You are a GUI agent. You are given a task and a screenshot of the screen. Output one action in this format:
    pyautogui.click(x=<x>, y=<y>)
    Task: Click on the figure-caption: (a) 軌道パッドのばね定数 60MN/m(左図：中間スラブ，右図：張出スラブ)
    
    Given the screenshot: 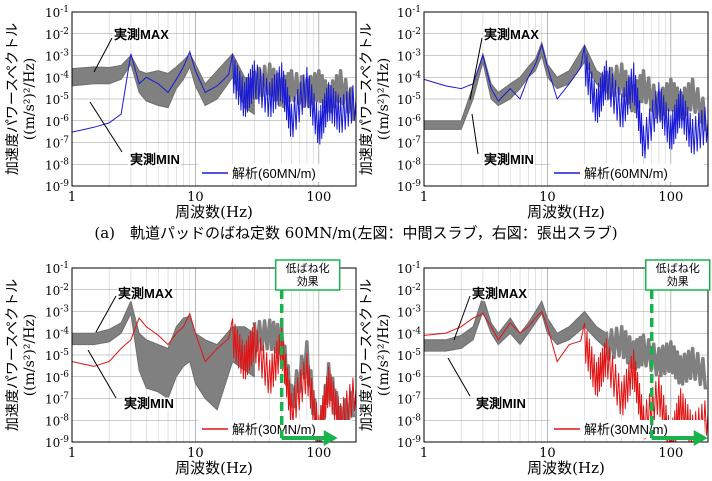 What is the action you would take?
    pyautogui.click(x=356, y=233)
    